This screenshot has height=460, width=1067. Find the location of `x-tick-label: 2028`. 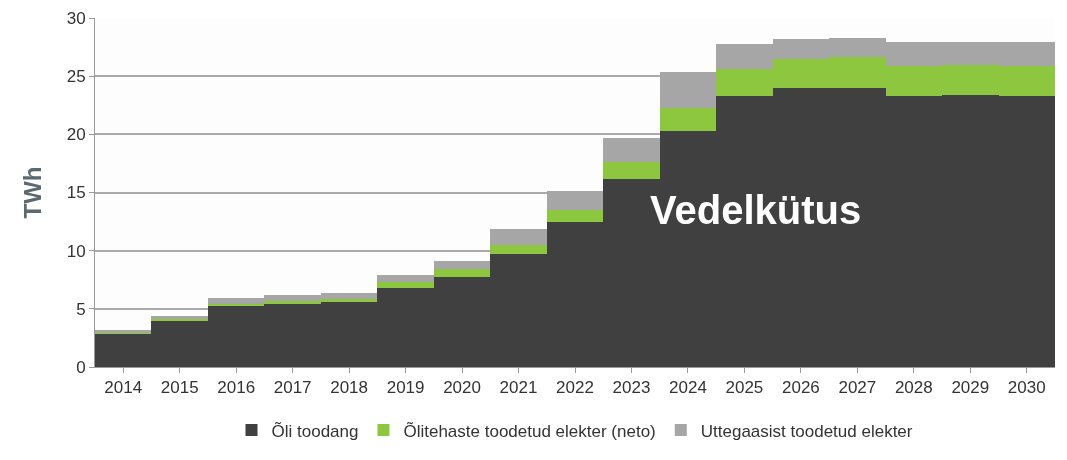

x-tick-label: 2028 is located at coordinates (913, 388).